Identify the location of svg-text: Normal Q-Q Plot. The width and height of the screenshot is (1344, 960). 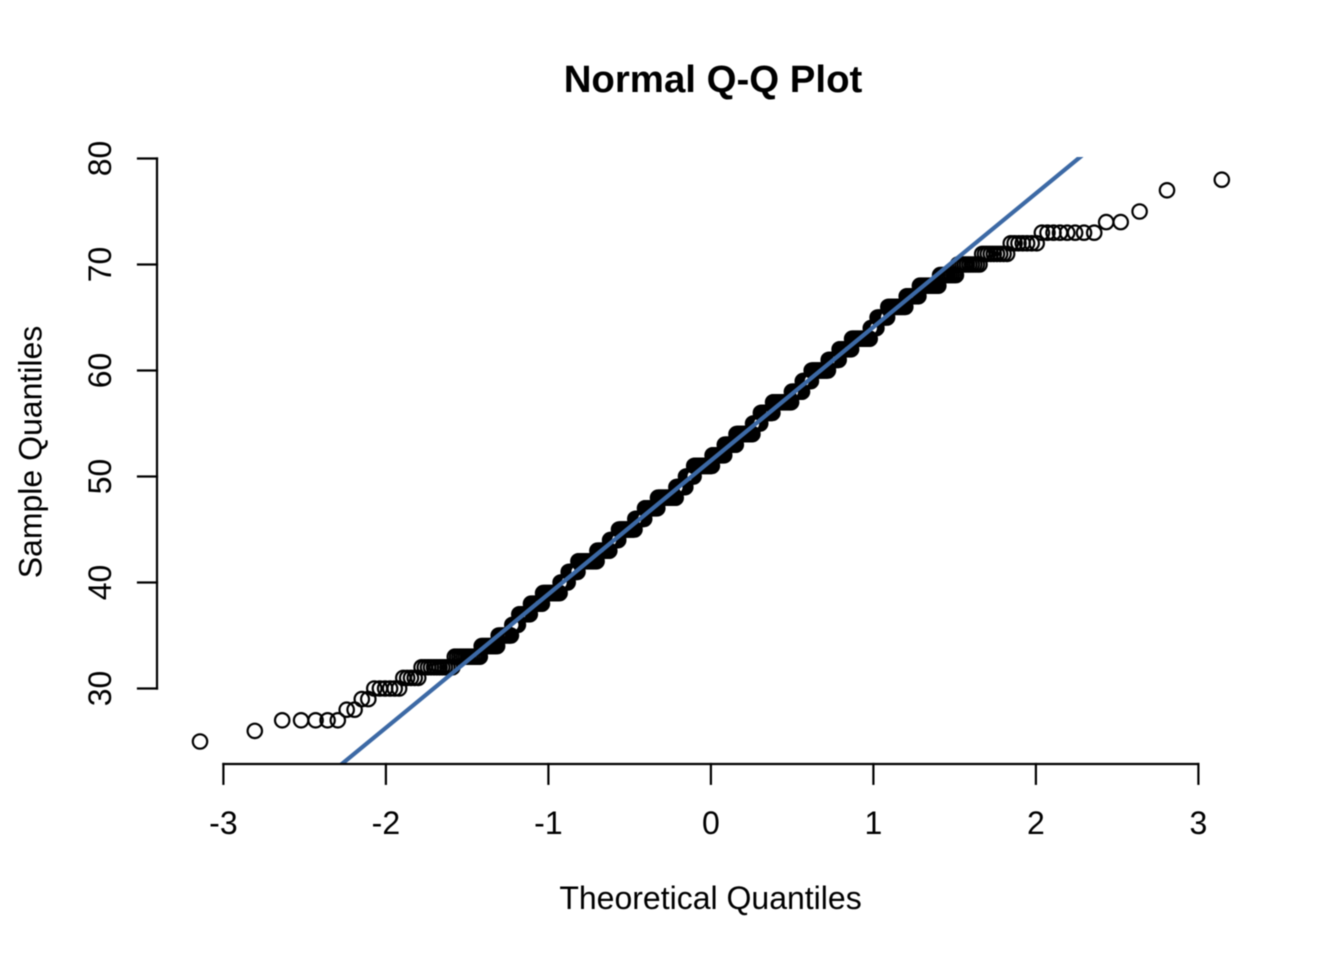
(713, 79).